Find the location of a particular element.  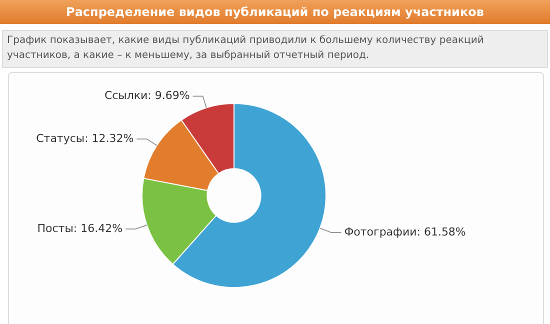

slice-label: Фотографии: 61.58% is located at coordinates (405, 231).